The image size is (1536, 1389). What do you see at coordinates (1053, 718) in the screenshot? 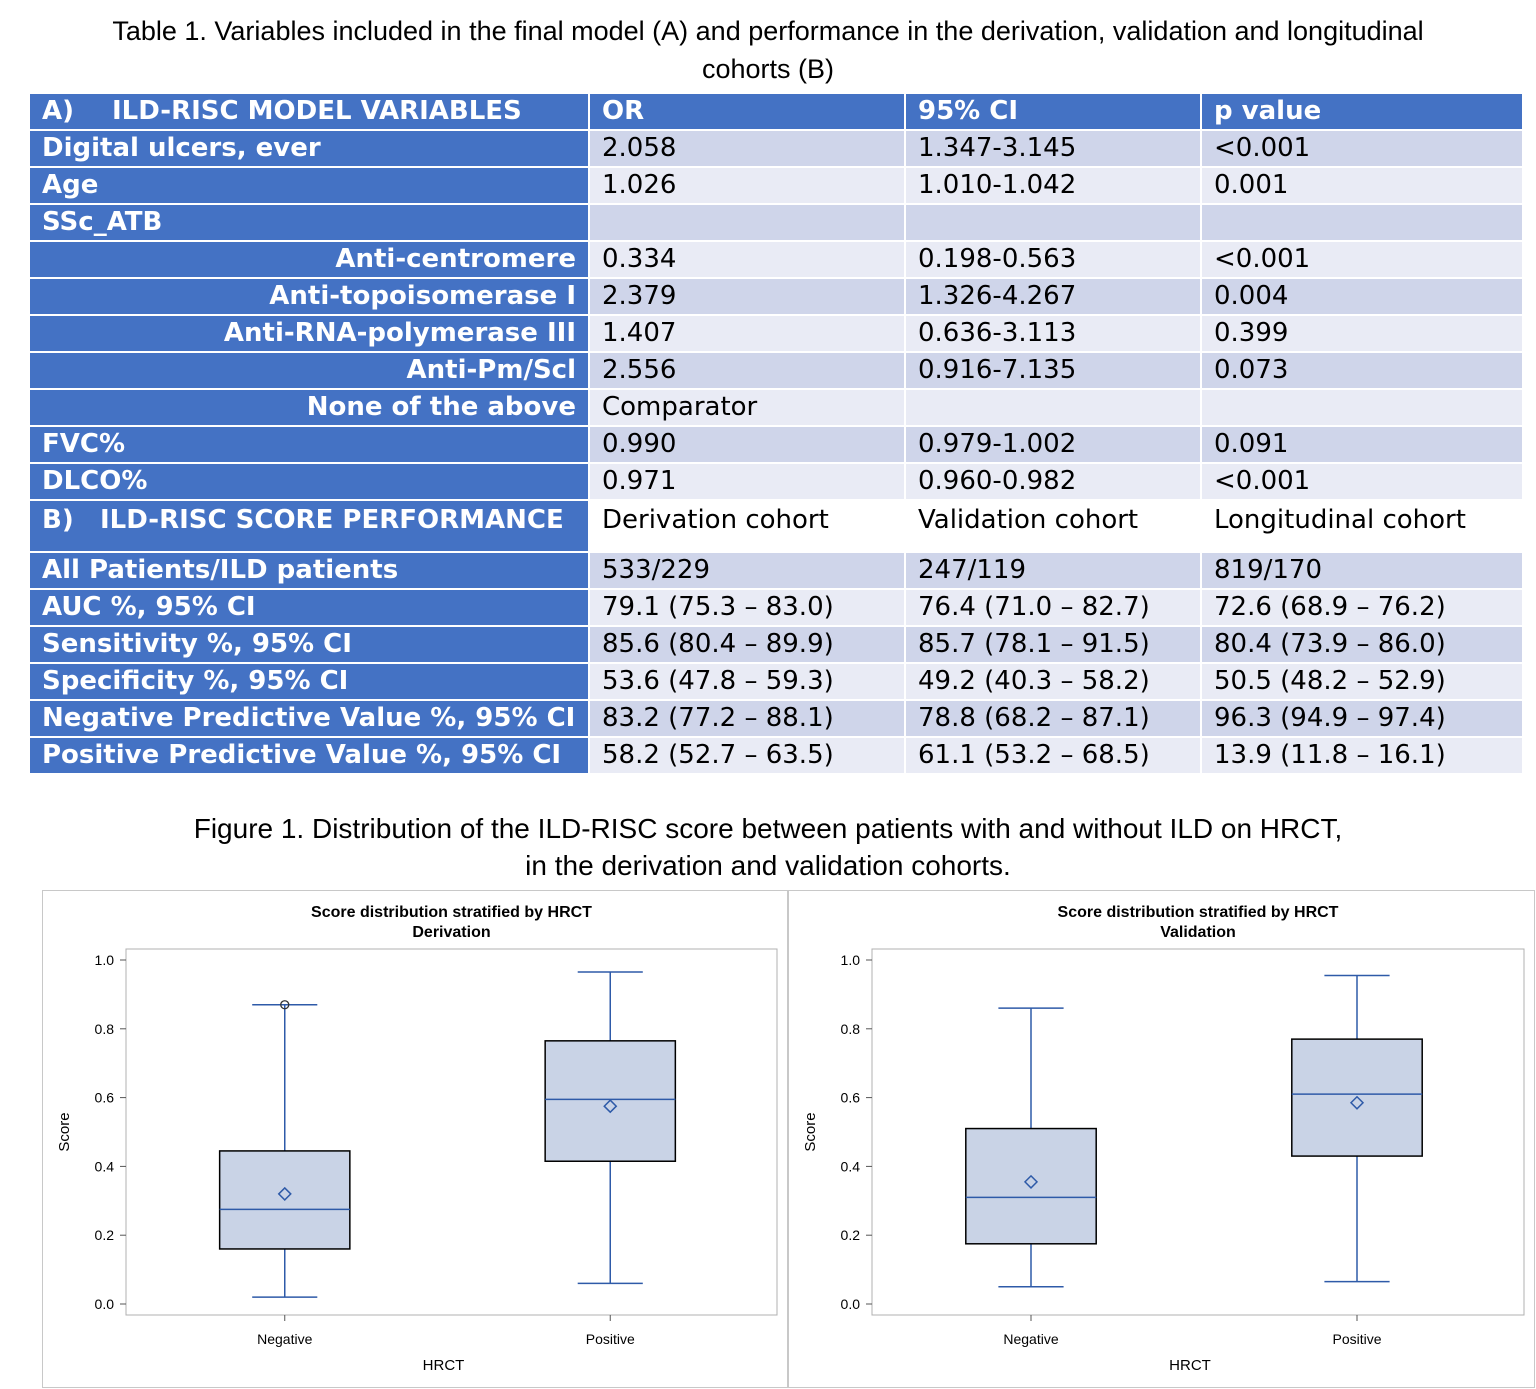
I see `table-cell: 78.8 (68.2 – 87.1)` at bounding box center [1053, 718].